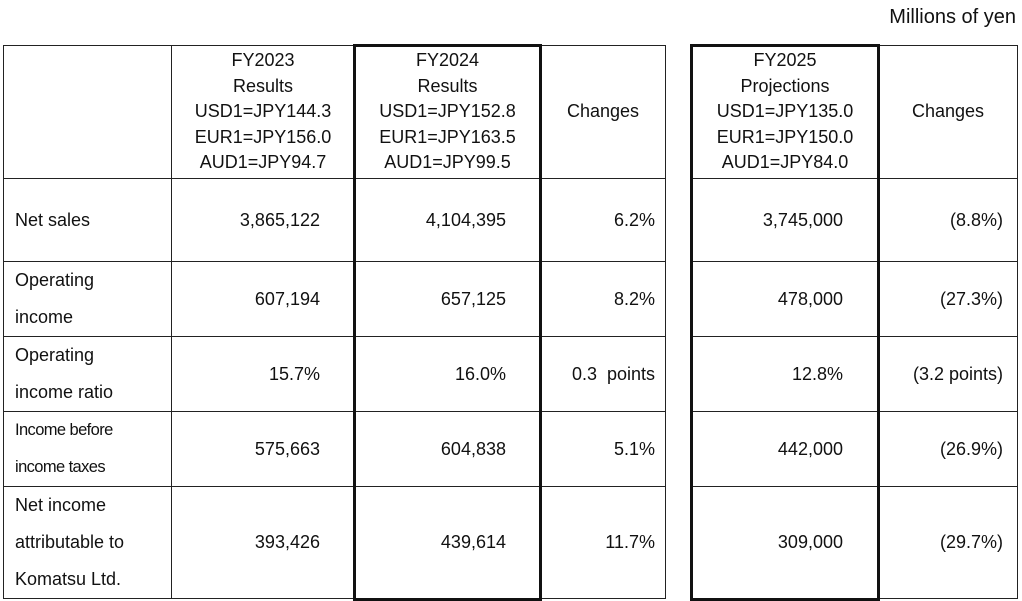 The height and width of the screenshot is (601, 1022). I want to click on cell-fy2024: 16.0%, so click(447, 374).